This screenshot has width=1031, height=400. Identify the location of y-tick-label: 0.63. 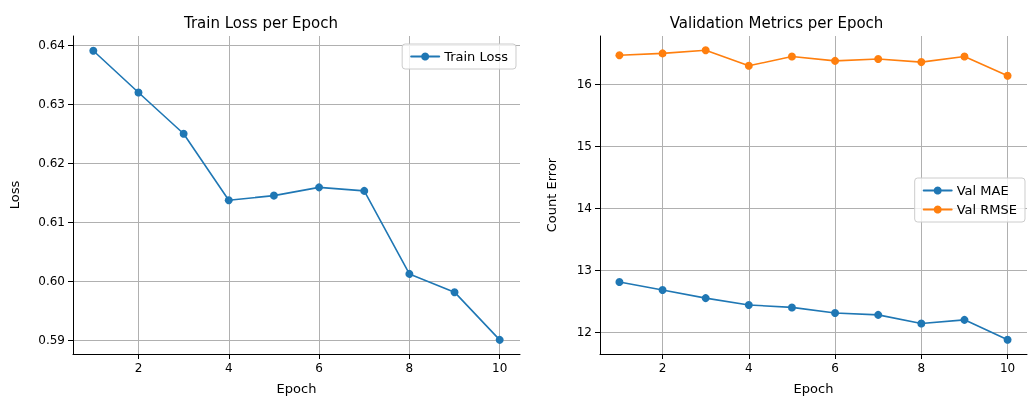
(51, 104).